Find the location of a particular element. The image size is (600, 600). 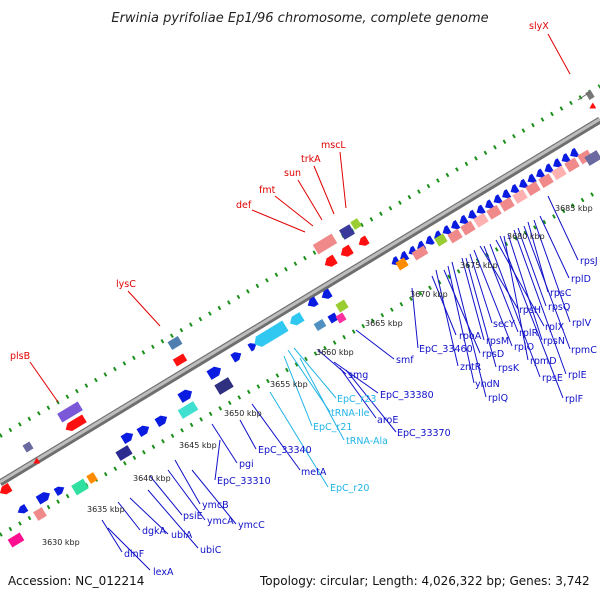

gene-label: EpC_r20 is located at coordinates (349, 488).